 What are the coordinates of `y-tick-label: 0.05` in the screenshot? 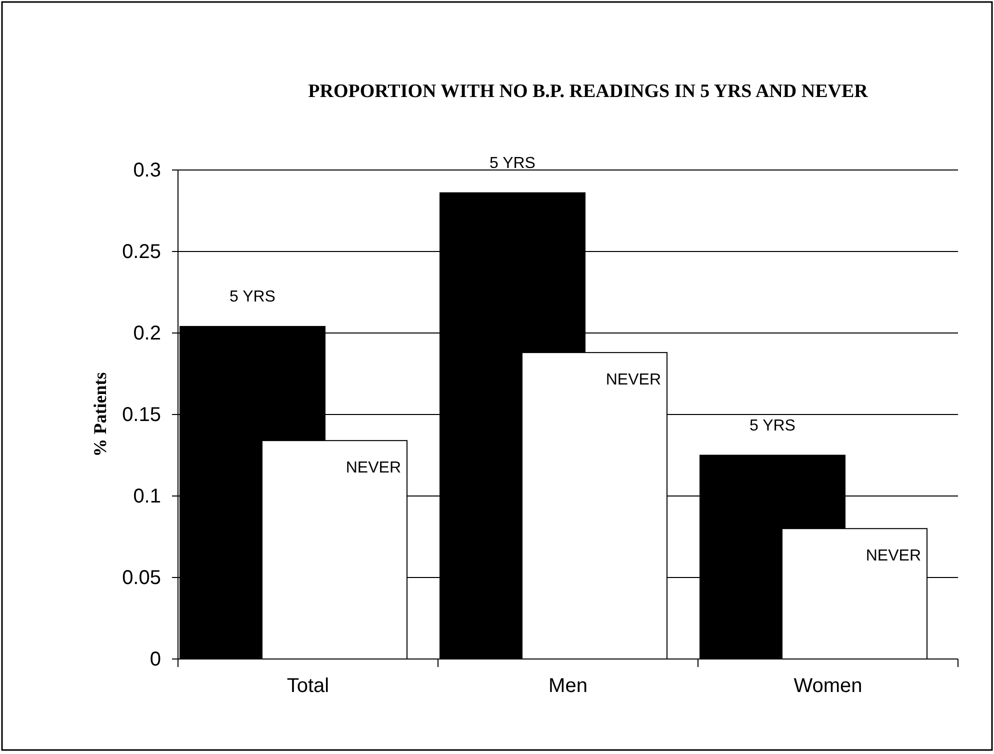 It's located at (141, 577).